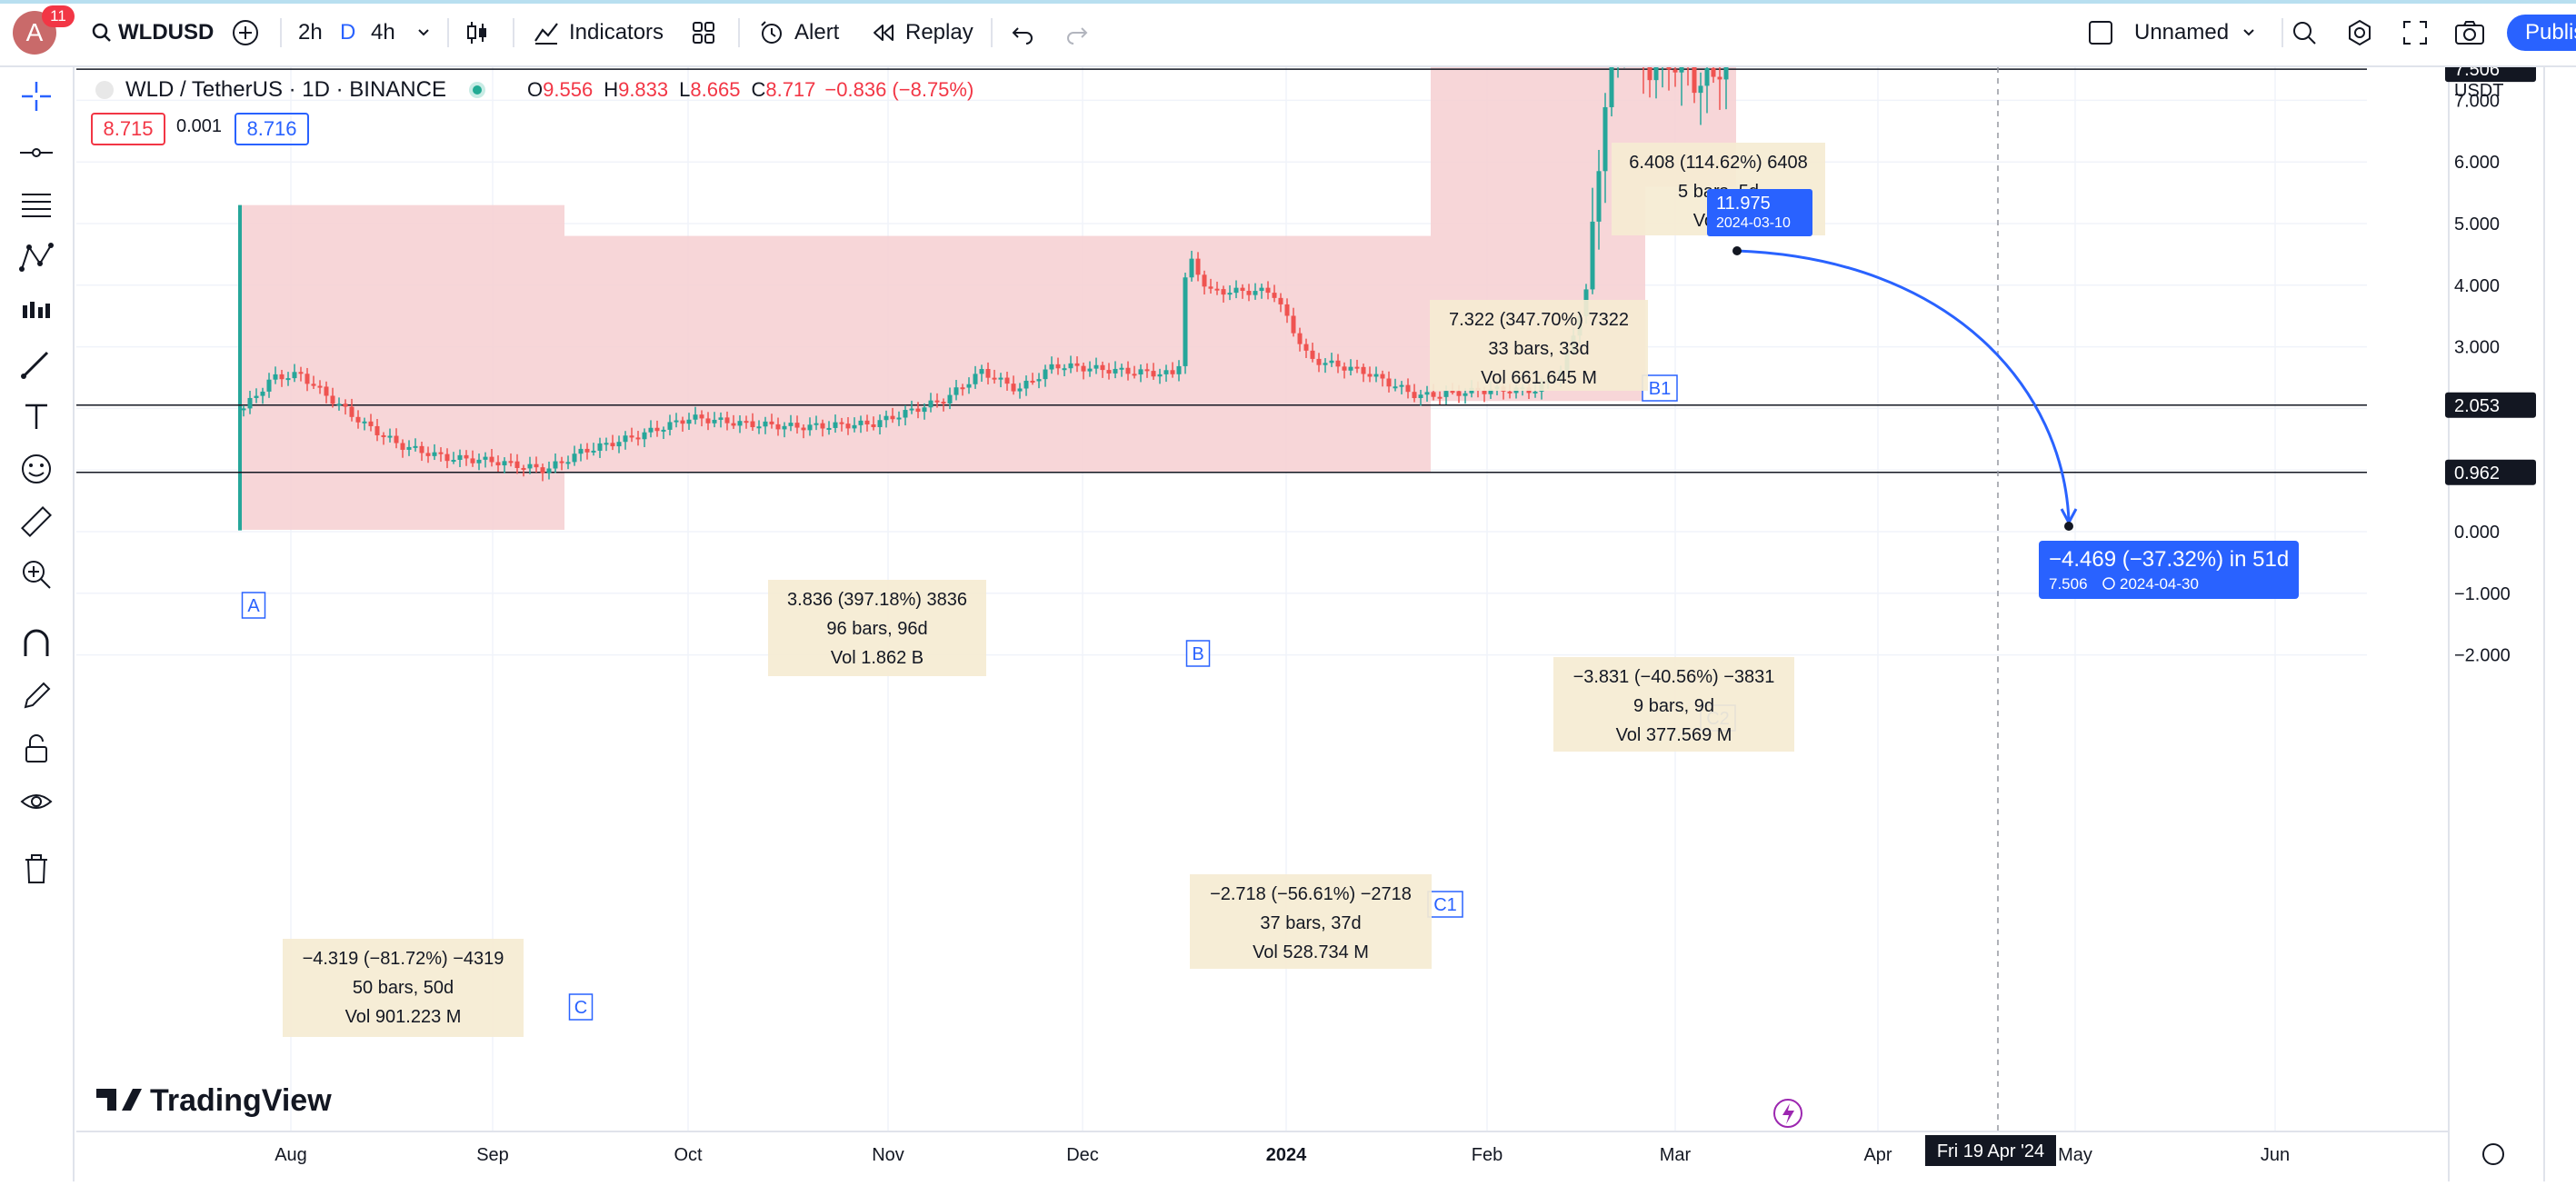 The image size is (2576, 1186). I want to click on fullscreen-button, so click(2415, 32).